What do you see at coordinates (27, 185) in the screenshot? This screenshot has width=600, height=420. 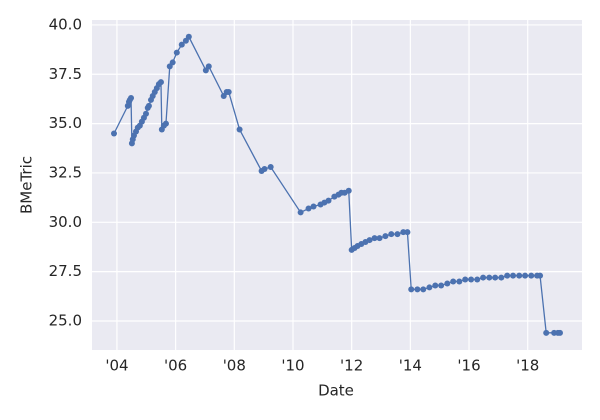 I see `y-axis-label: BMeTric` at bounding box center [27, 185].